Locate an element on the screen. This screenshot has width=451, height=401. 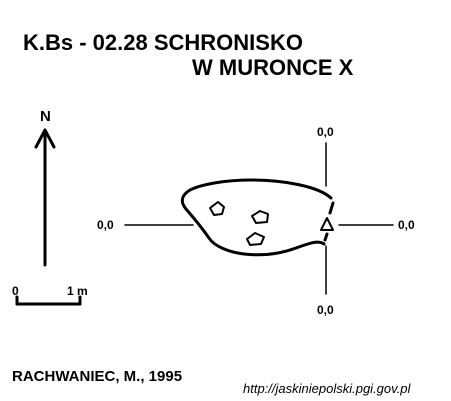
scale-start-label: 0 is located at coordinates (15, 291).